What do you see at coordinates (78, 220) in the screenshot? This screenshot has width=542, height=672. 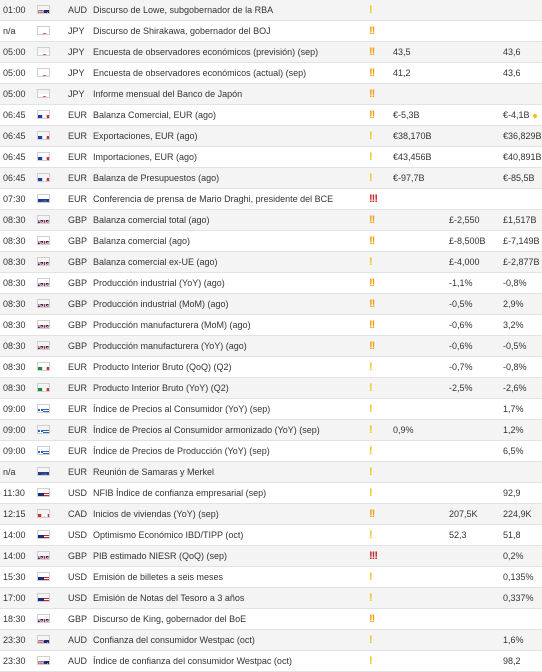 I see `currency-code: GBP` at bounding box center [78, 220].